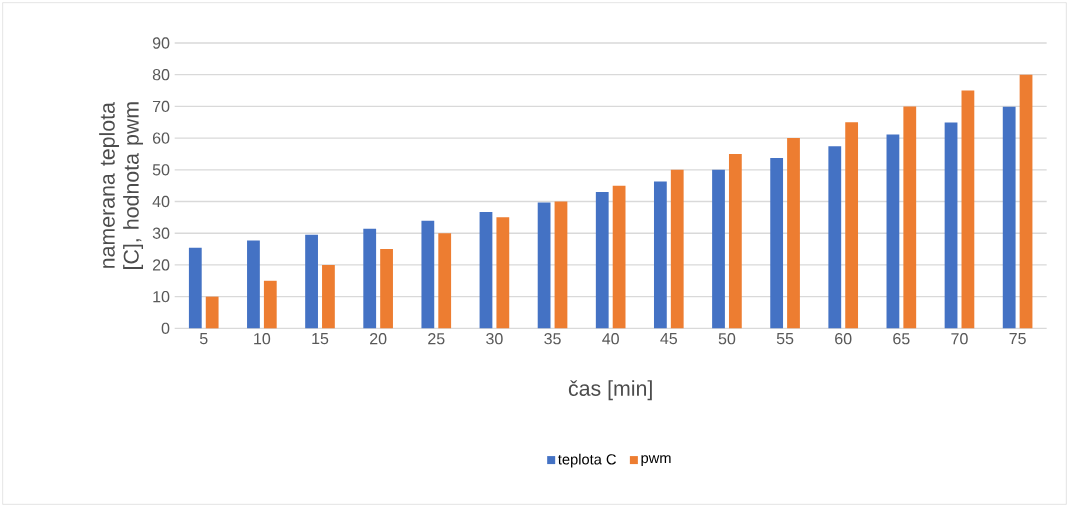 The image size is (1069, 507). I want to click on y-tick-label: 60, so click(161, 138).